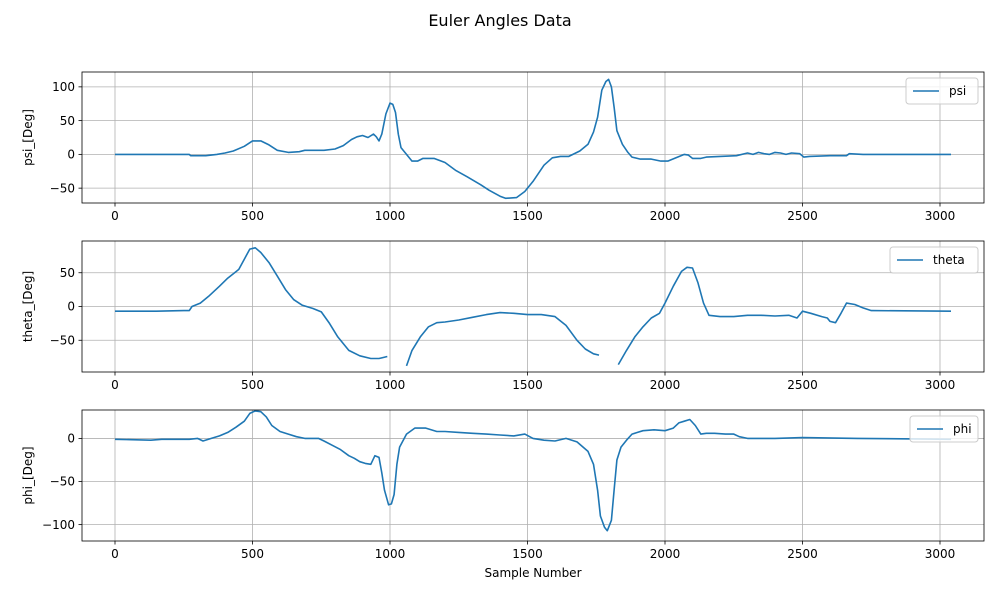 Image resolution: width=1000 pixels, height=600 pixels. I want to click on y-axis-label: theta_[Deg], so click(28, 306).